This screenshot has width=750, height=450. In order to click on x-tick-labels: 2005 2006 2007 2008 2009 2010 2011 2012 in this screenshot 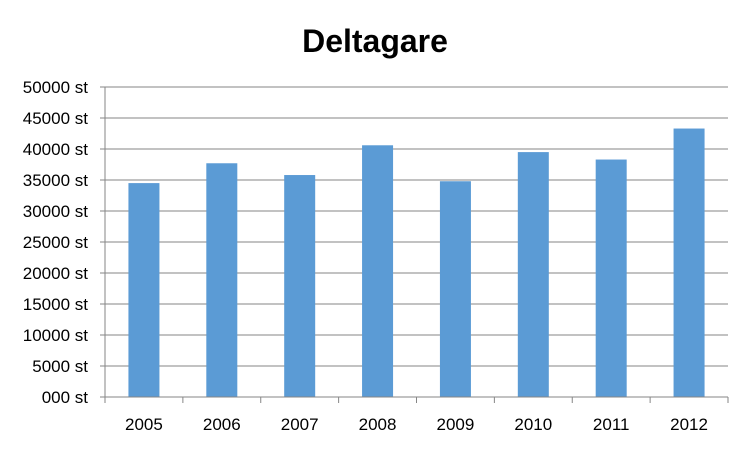, I will do `click(416, 424)`.